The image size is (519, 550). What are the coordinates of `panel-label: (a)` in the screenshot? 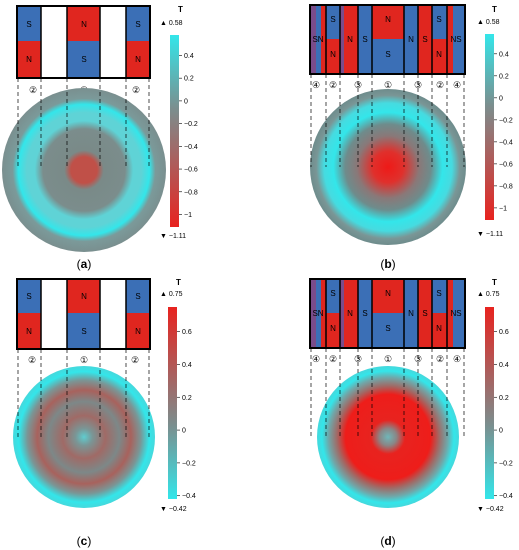 It's located at (84, 264).